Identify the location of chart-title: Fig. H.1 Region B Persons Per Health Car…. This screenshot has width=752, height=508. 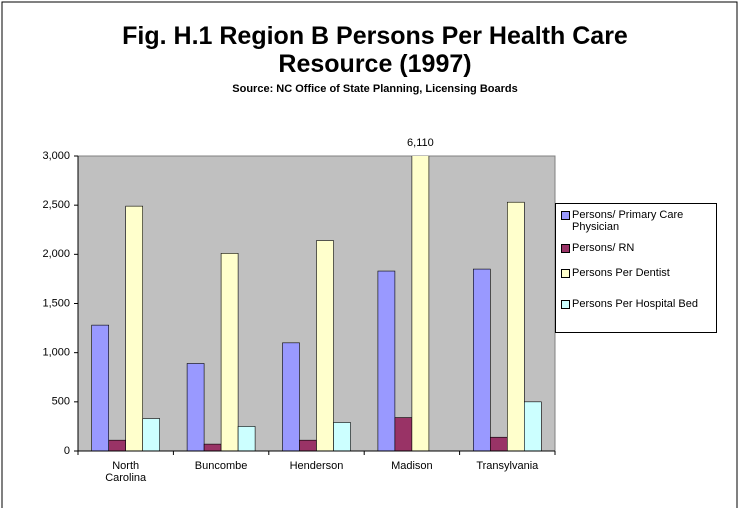
(375, 50).